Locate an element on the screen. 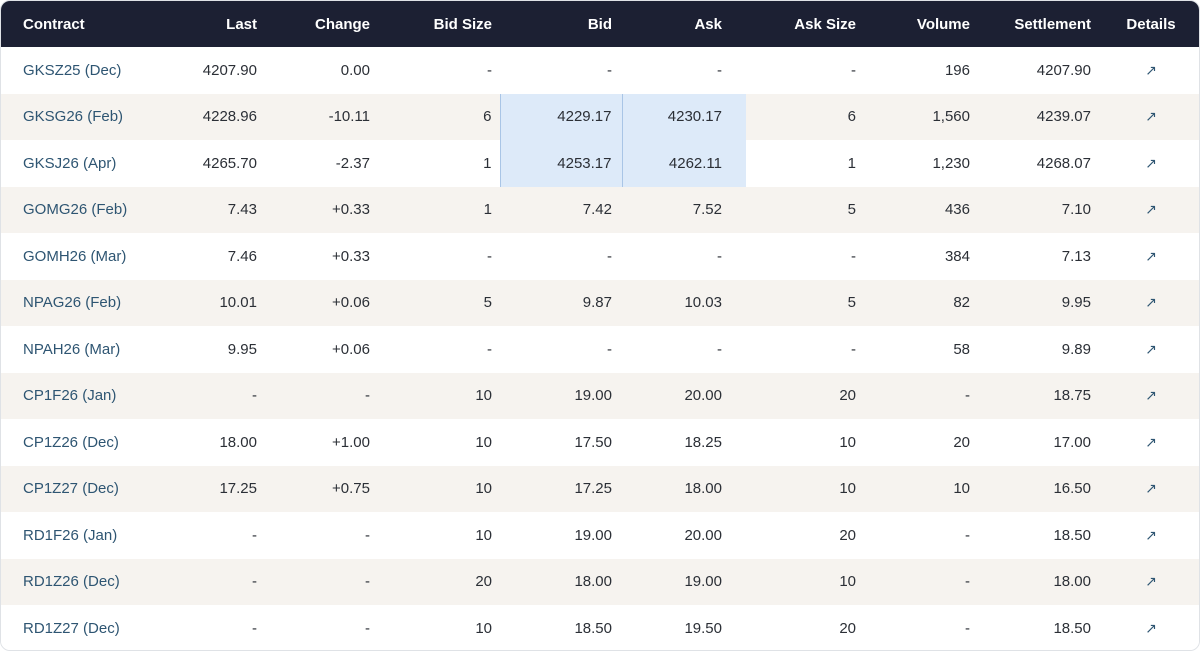 Image resolution: width=1200 pixels, height=651 pixels. contract-cell: RD1Z26 (Dec) is located at coordinates (81, 582).